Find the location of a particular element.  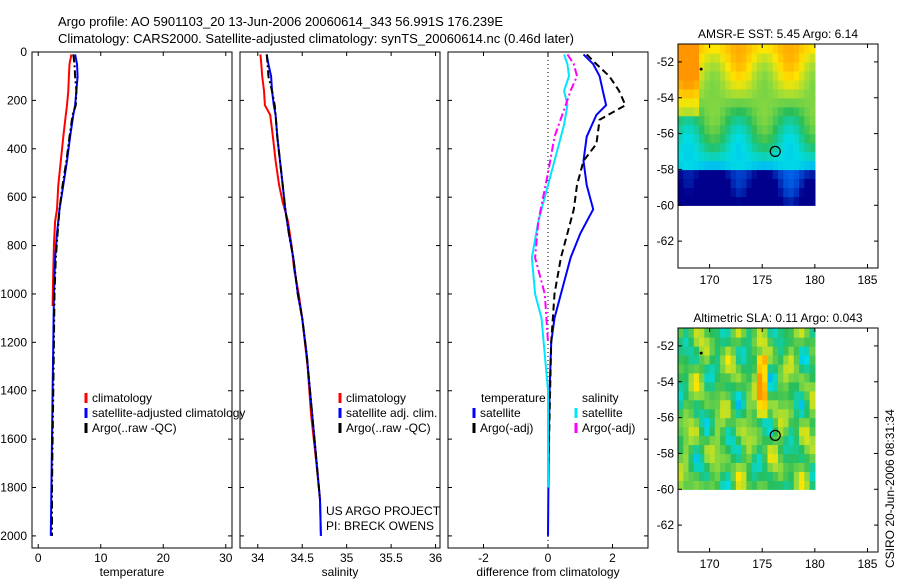

x-tick-label: 0 is located at coordinates (38, 558).